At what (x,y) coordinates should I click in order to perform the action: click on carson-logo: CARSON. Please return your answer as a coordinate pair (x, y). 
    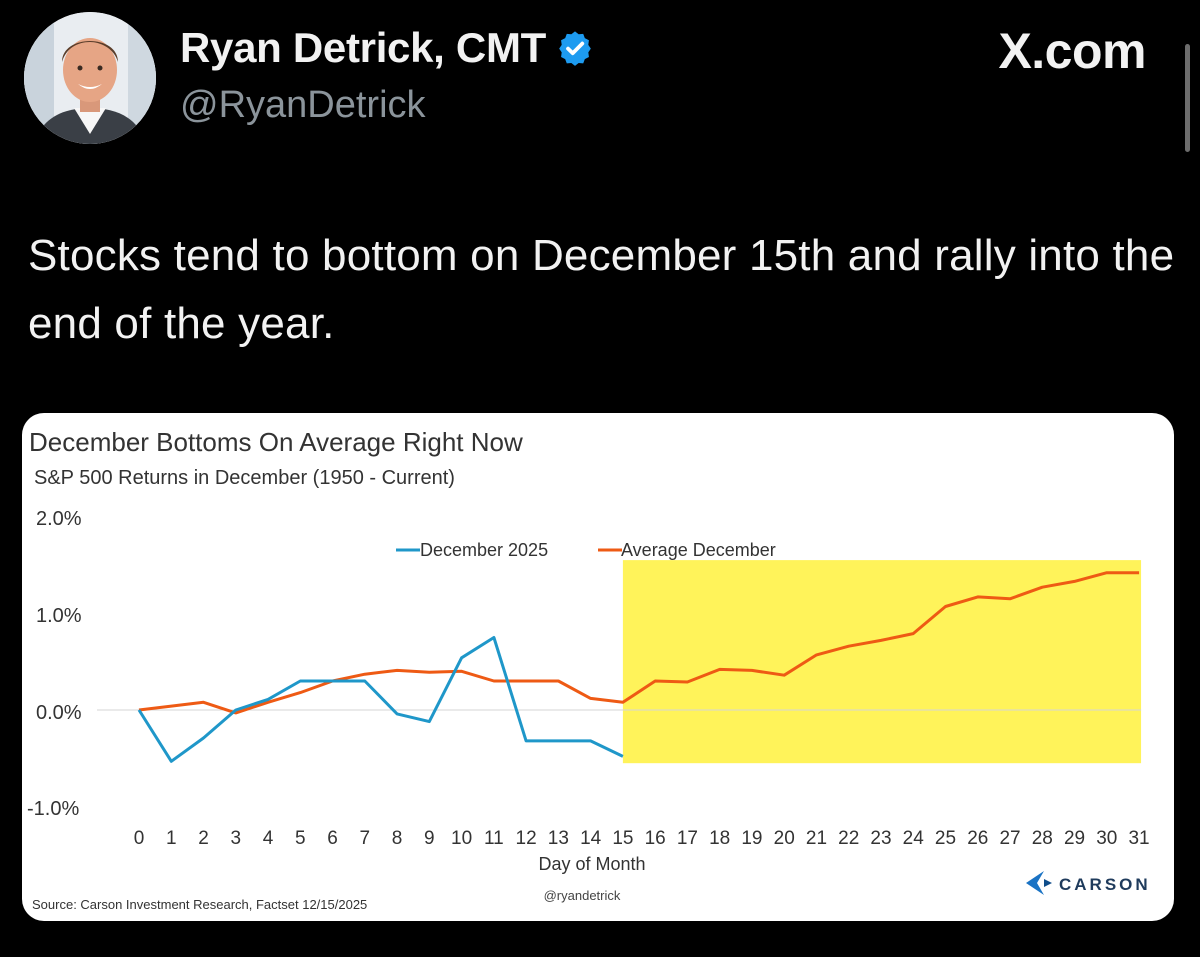
    Looking at the image, I should click on (1088, 883).